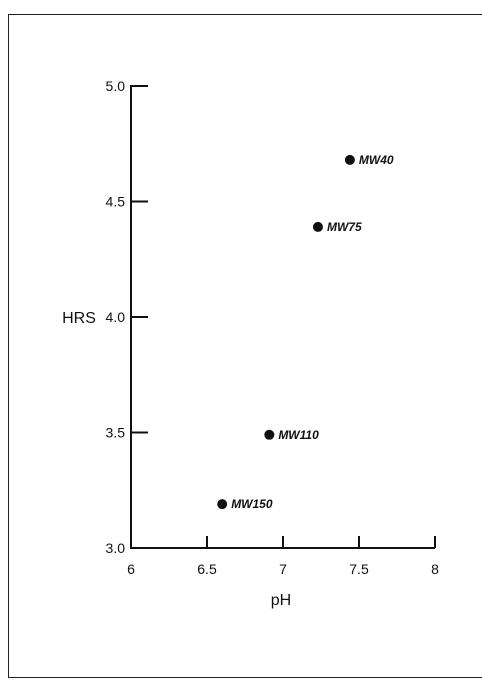  I want to click on x-tick-label: 6.5, so click(207, 569).